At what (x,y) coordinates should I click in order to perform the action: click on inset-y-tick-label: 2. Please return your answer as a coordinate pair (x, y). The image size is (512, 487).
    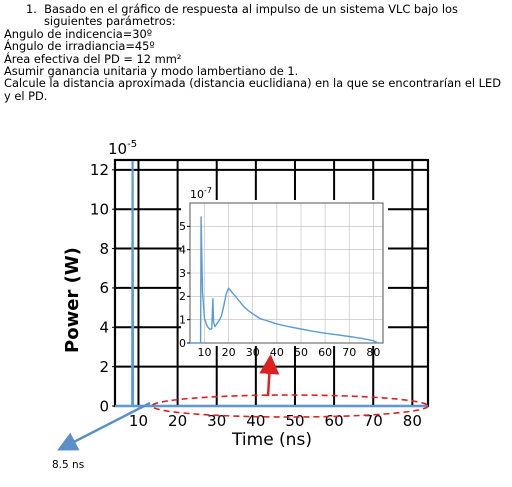
    Looking at the image, I should click on (182, 296).